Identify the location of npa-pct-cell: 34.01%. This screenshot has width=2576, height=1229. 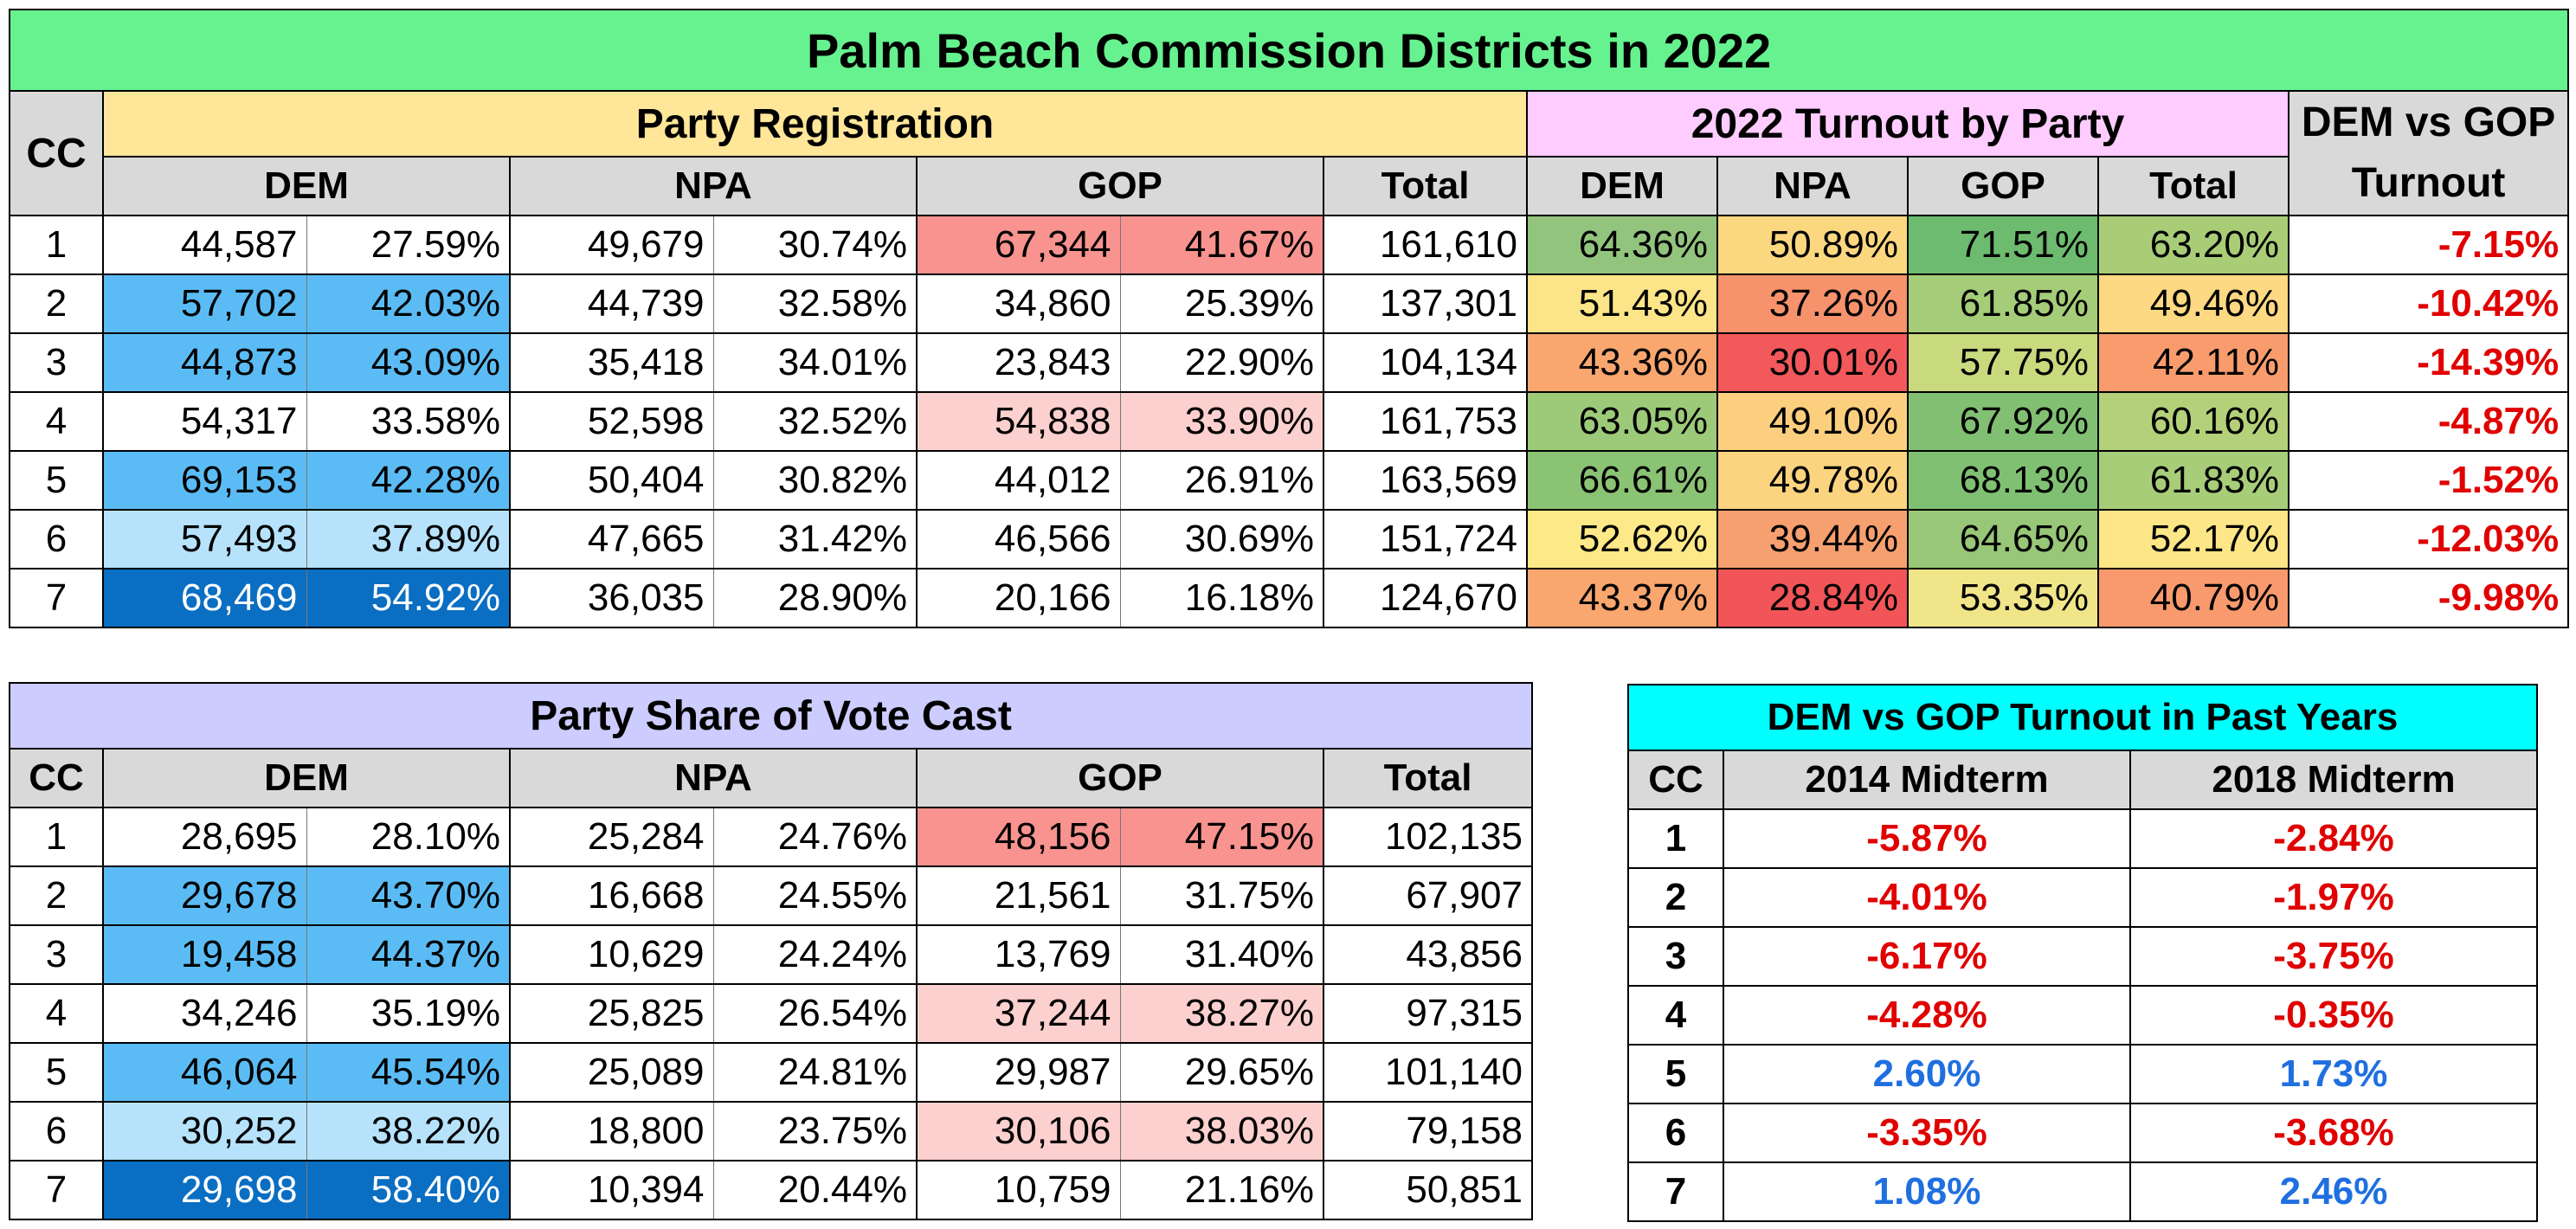
(815, 363).